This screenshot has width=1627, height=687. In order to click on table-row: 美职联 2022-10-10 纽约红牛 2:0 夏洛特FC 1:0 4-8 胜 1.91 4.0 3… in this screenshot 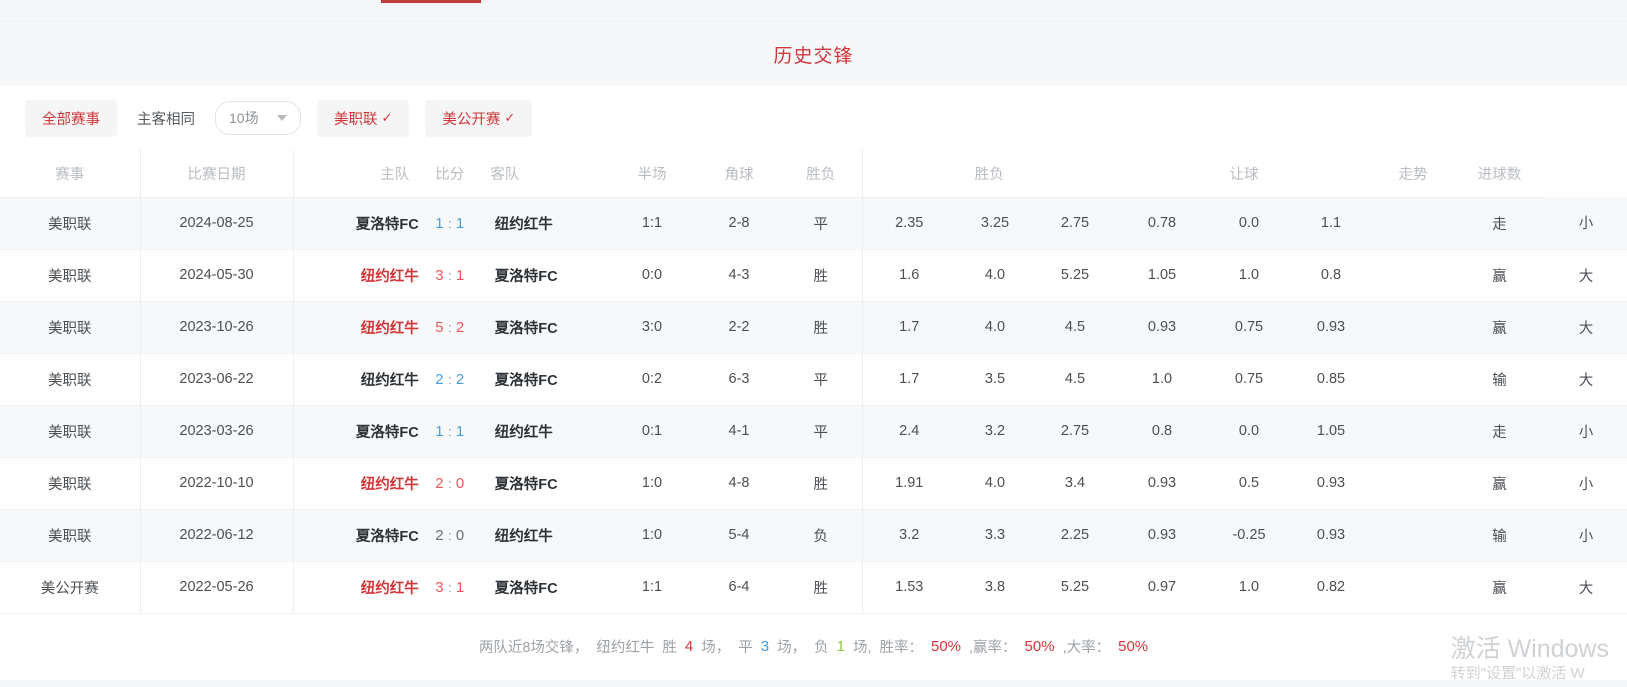, I will do `click(813, 483)`.